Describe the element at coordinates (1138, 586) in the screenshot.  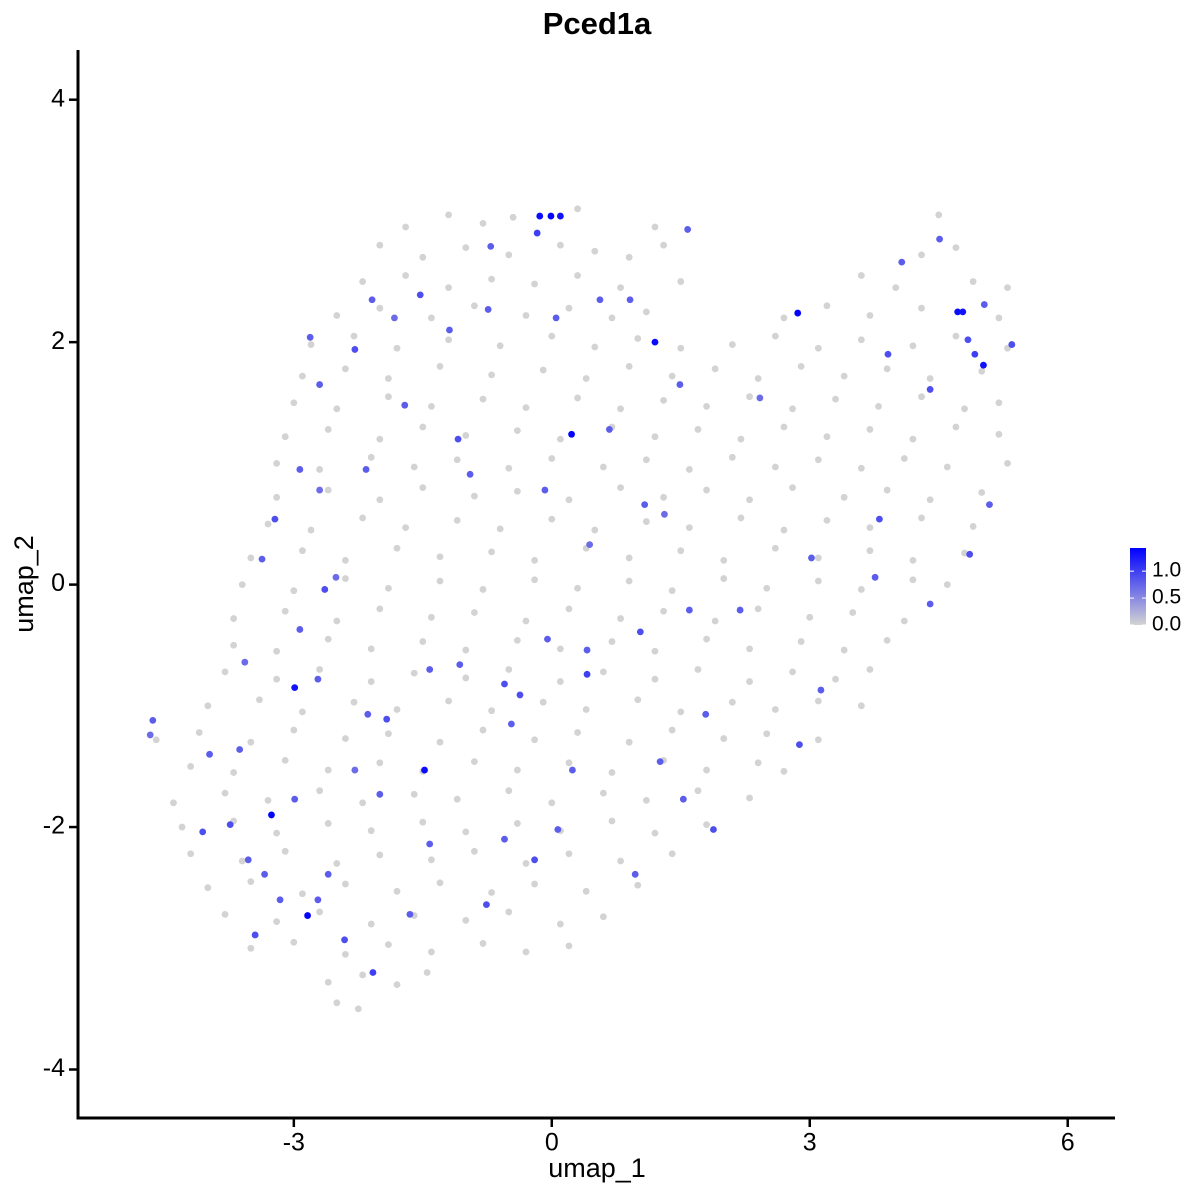
I see `colorbar` at that location.